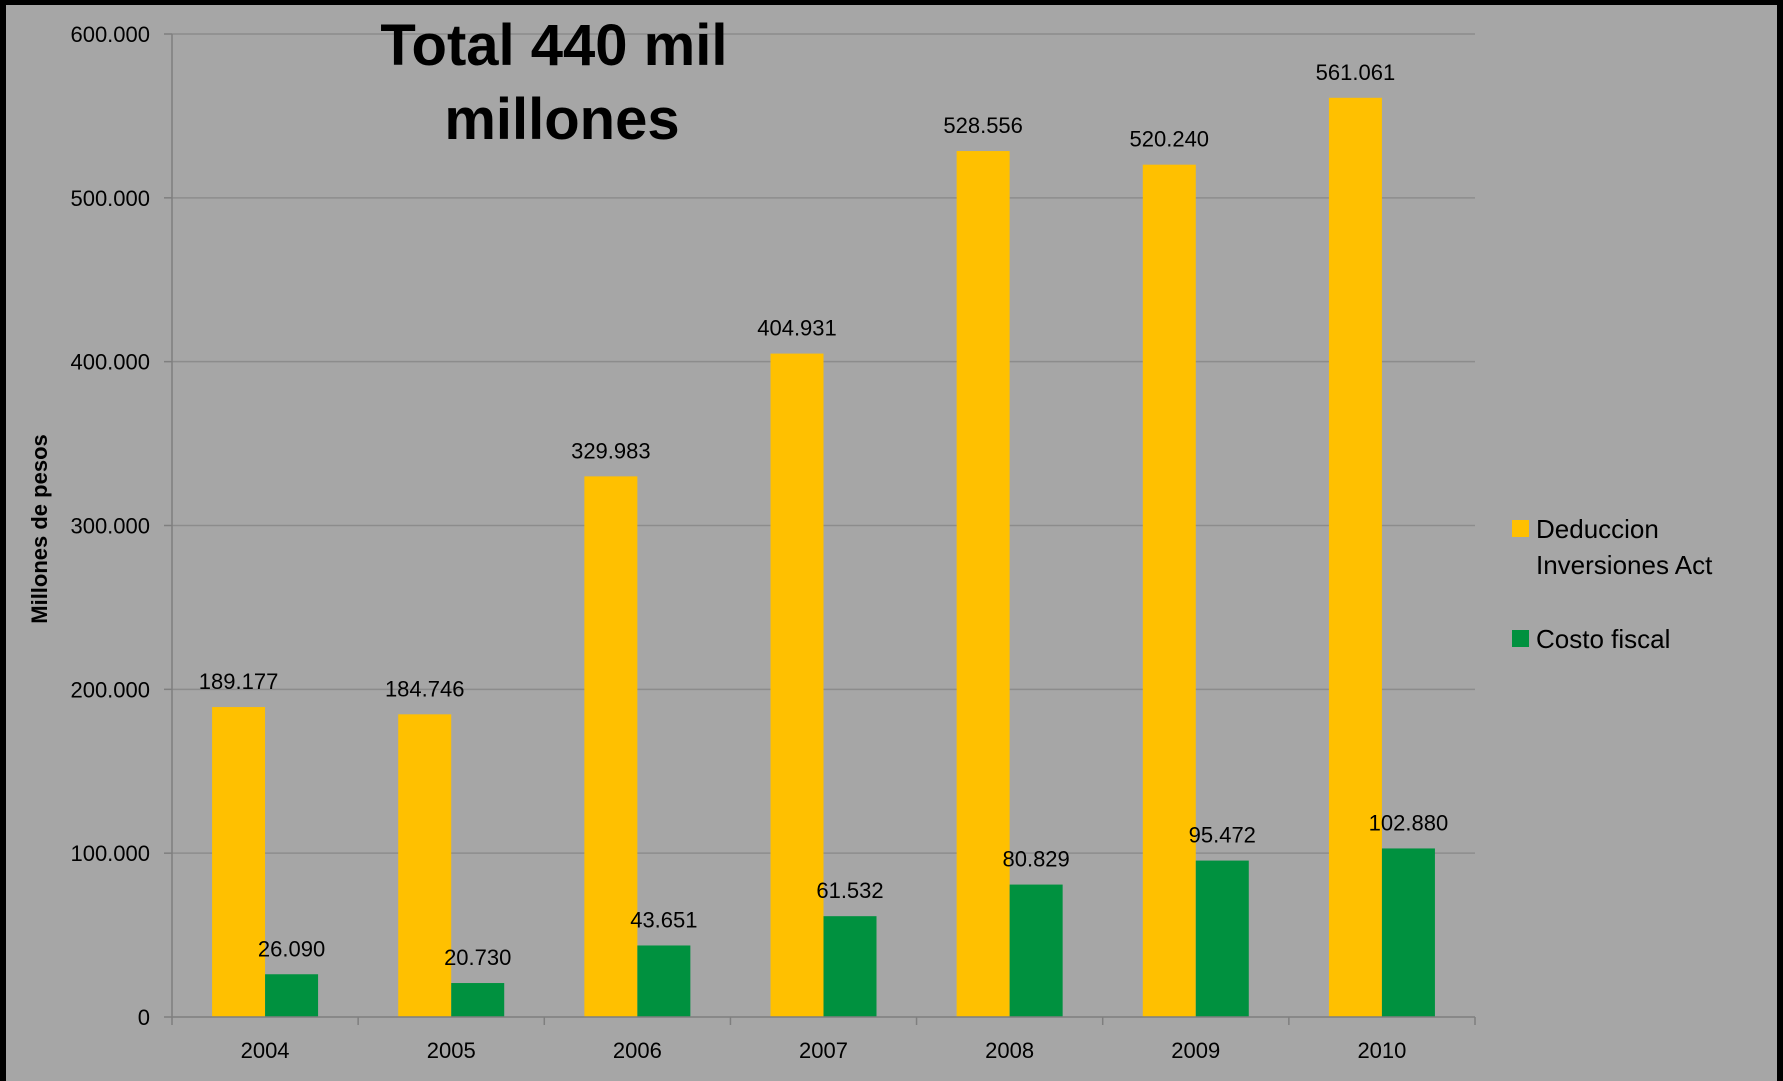  What do you see at coordinates (1170, 139) in the screenshot?
I see `data-label: 520.240` at bounding box center [1170, 139].